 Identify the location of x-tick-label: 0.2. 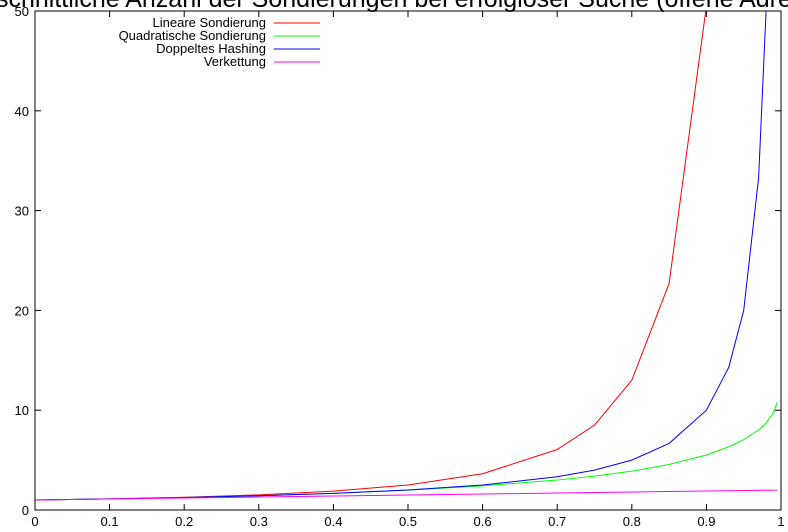
(184, 521).